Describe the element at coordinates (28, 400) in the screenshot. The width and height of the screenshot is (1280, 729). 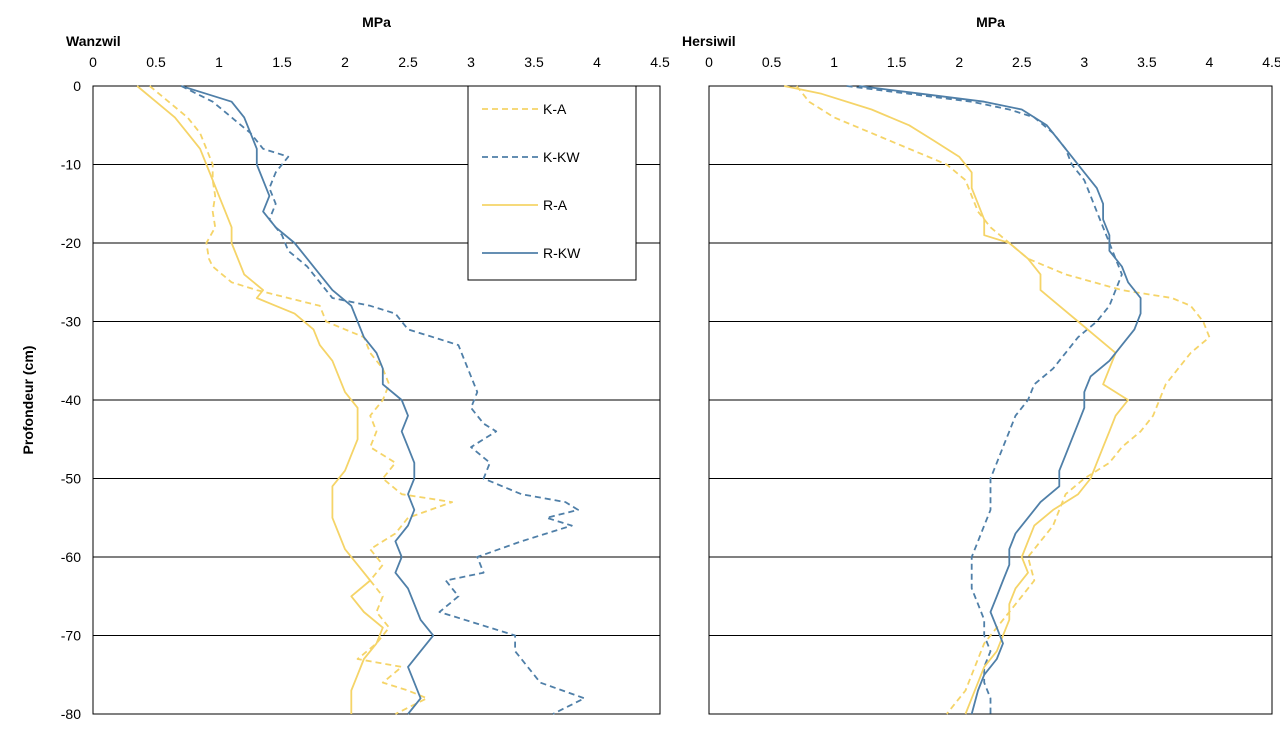
I see `y-axis-label: Profondeur (cm)` at that location.